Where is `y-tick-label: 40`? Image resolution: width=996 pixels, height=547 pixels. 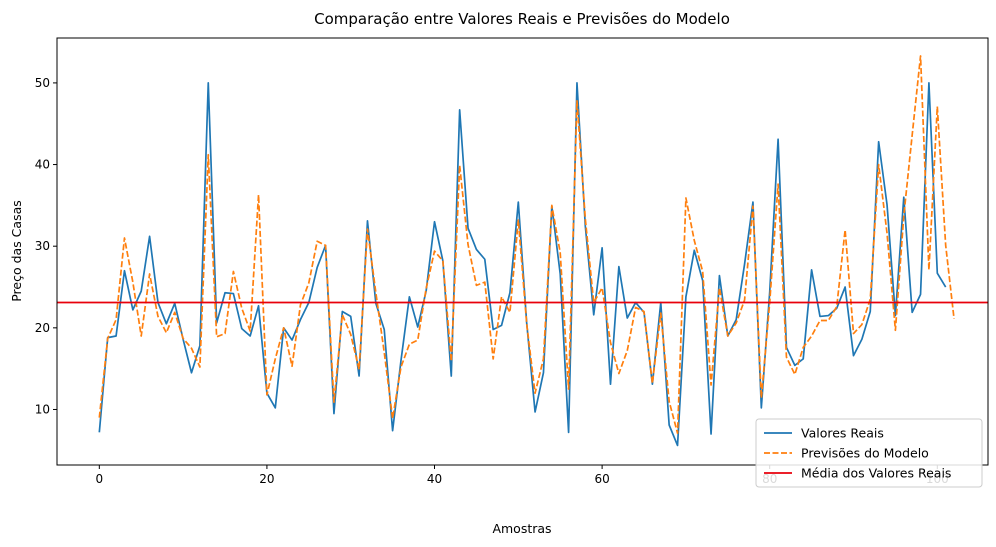 y-tick-label: 40 is located at coordinates (42, 165).